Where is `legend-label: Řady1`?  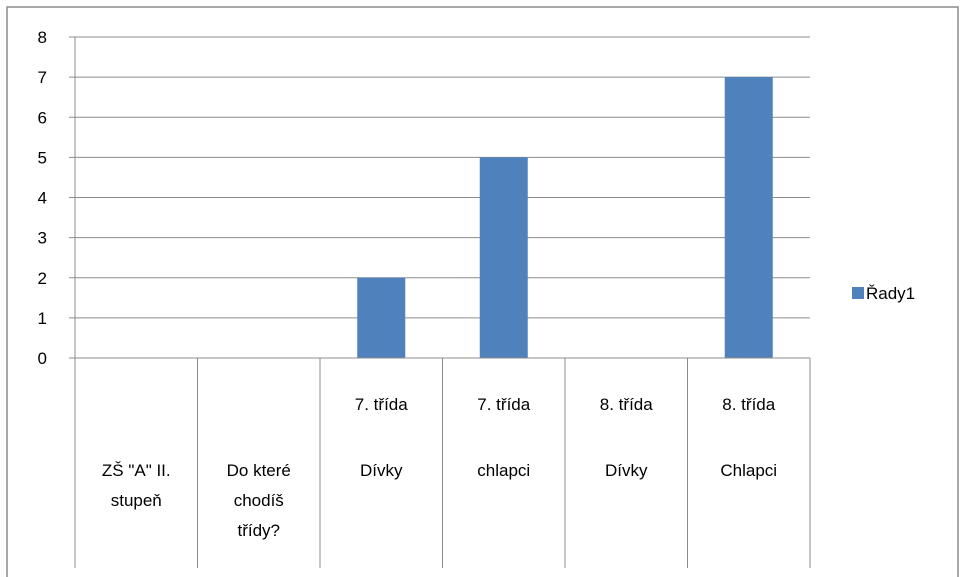
legend-label: Řady1 is located at coordinates (890, 293).